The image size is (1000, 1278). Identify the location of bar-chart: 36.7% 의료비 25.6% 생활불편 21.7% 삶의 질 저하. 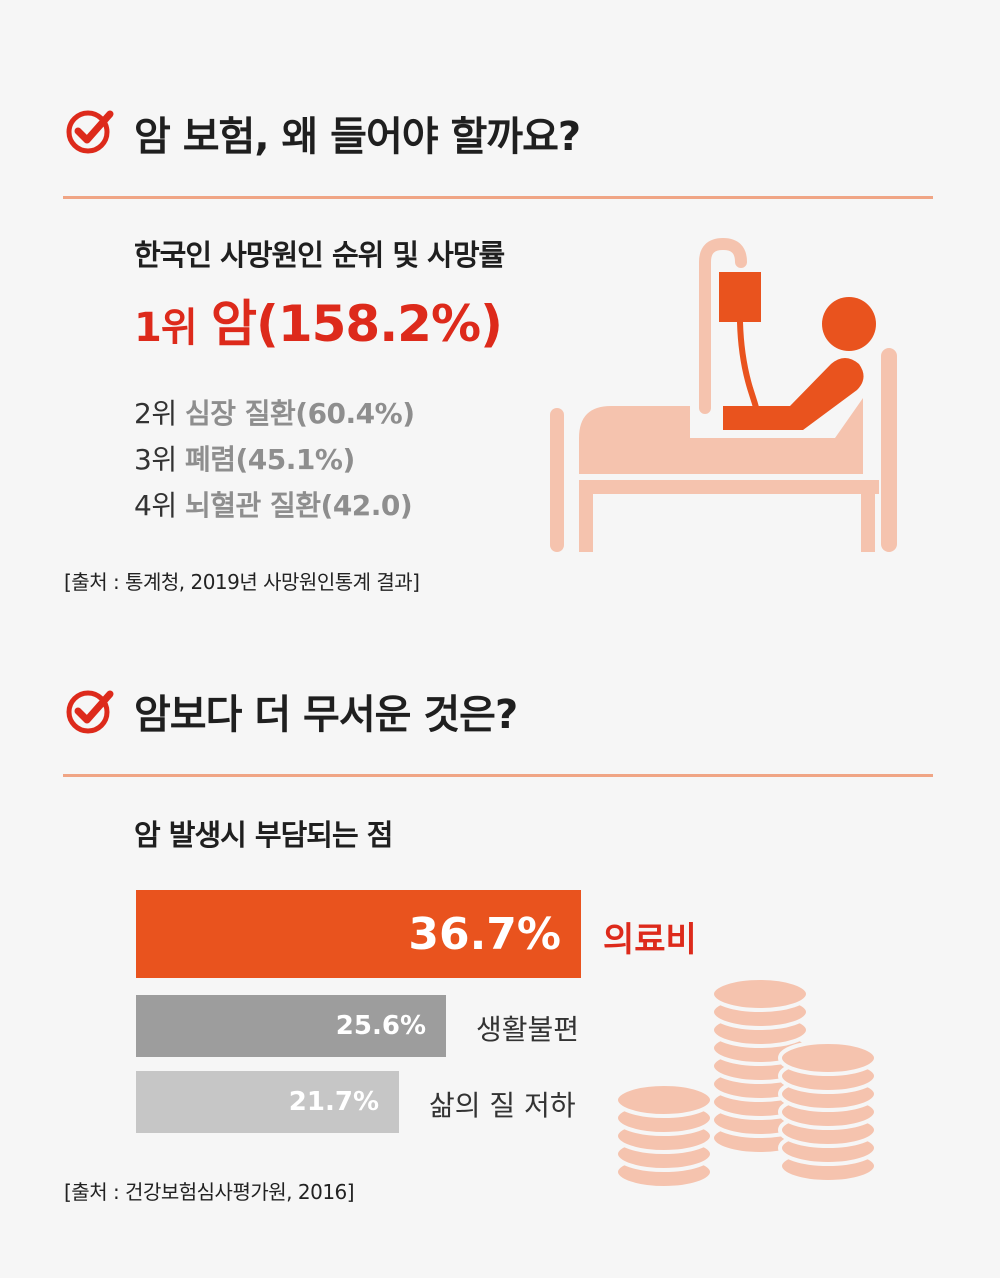
(436, 1015).